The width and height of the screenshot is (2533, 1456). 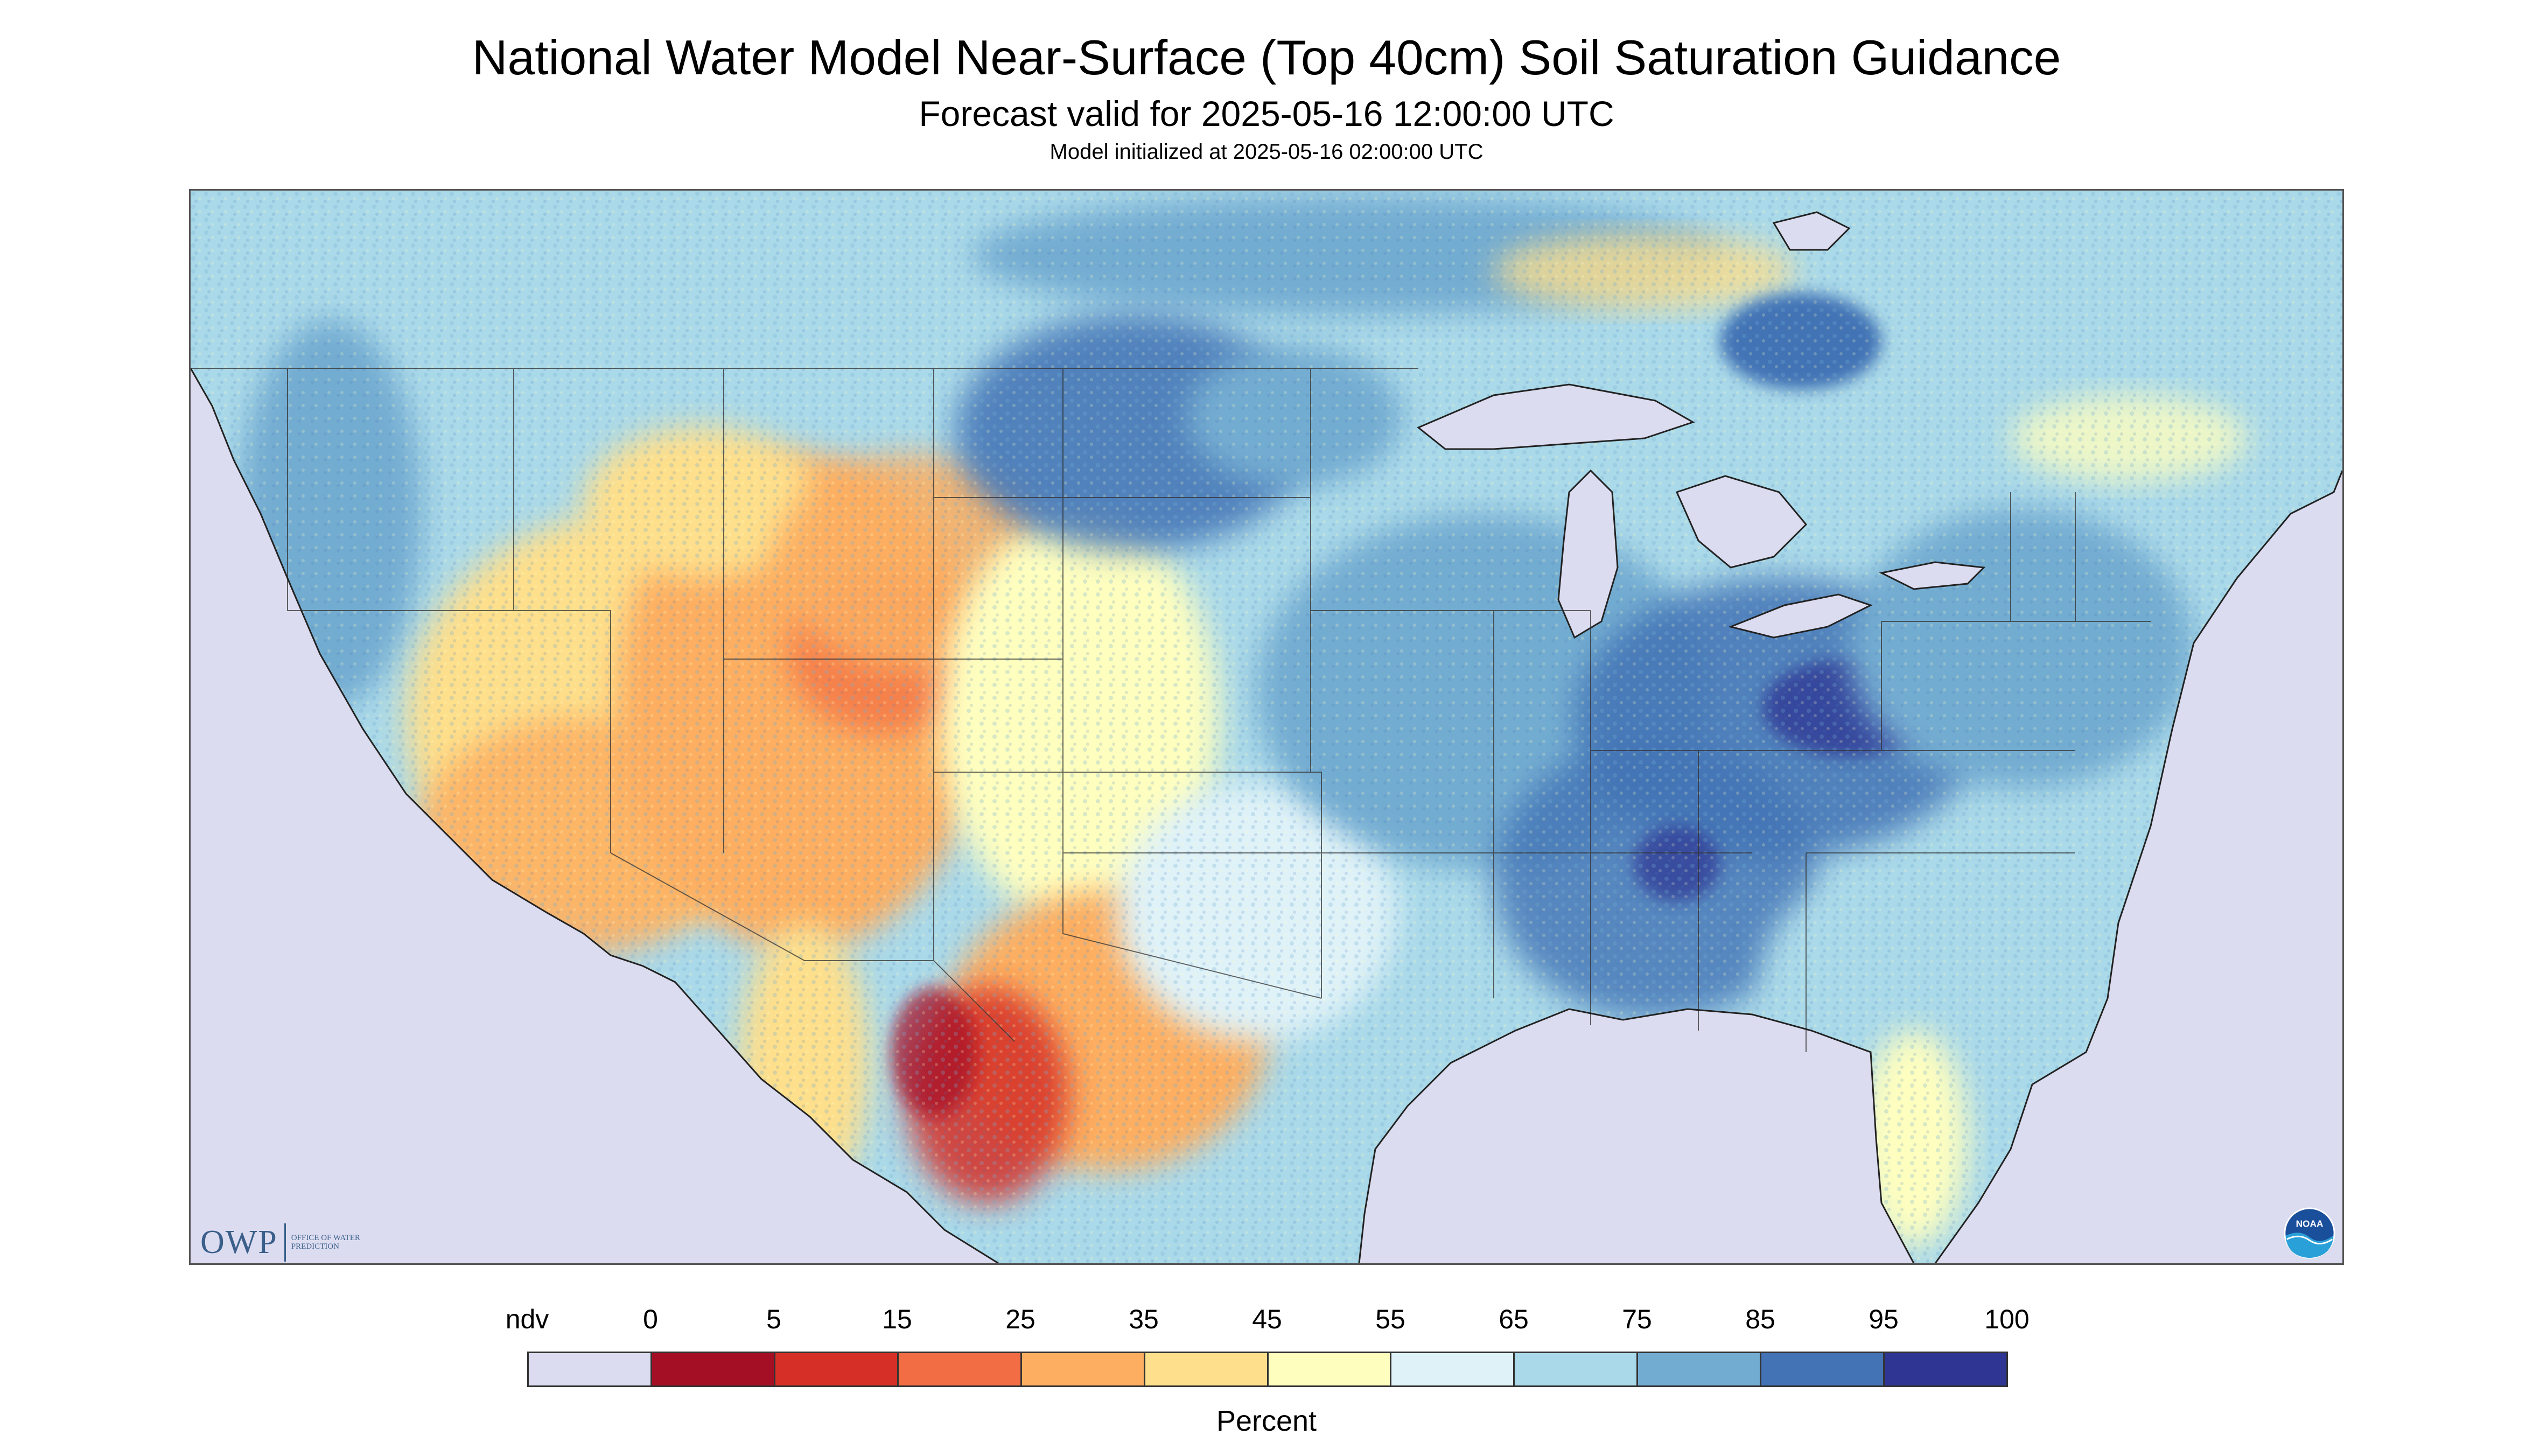 I want to click on color-legend-bar, so click(x=1267, y=1369).